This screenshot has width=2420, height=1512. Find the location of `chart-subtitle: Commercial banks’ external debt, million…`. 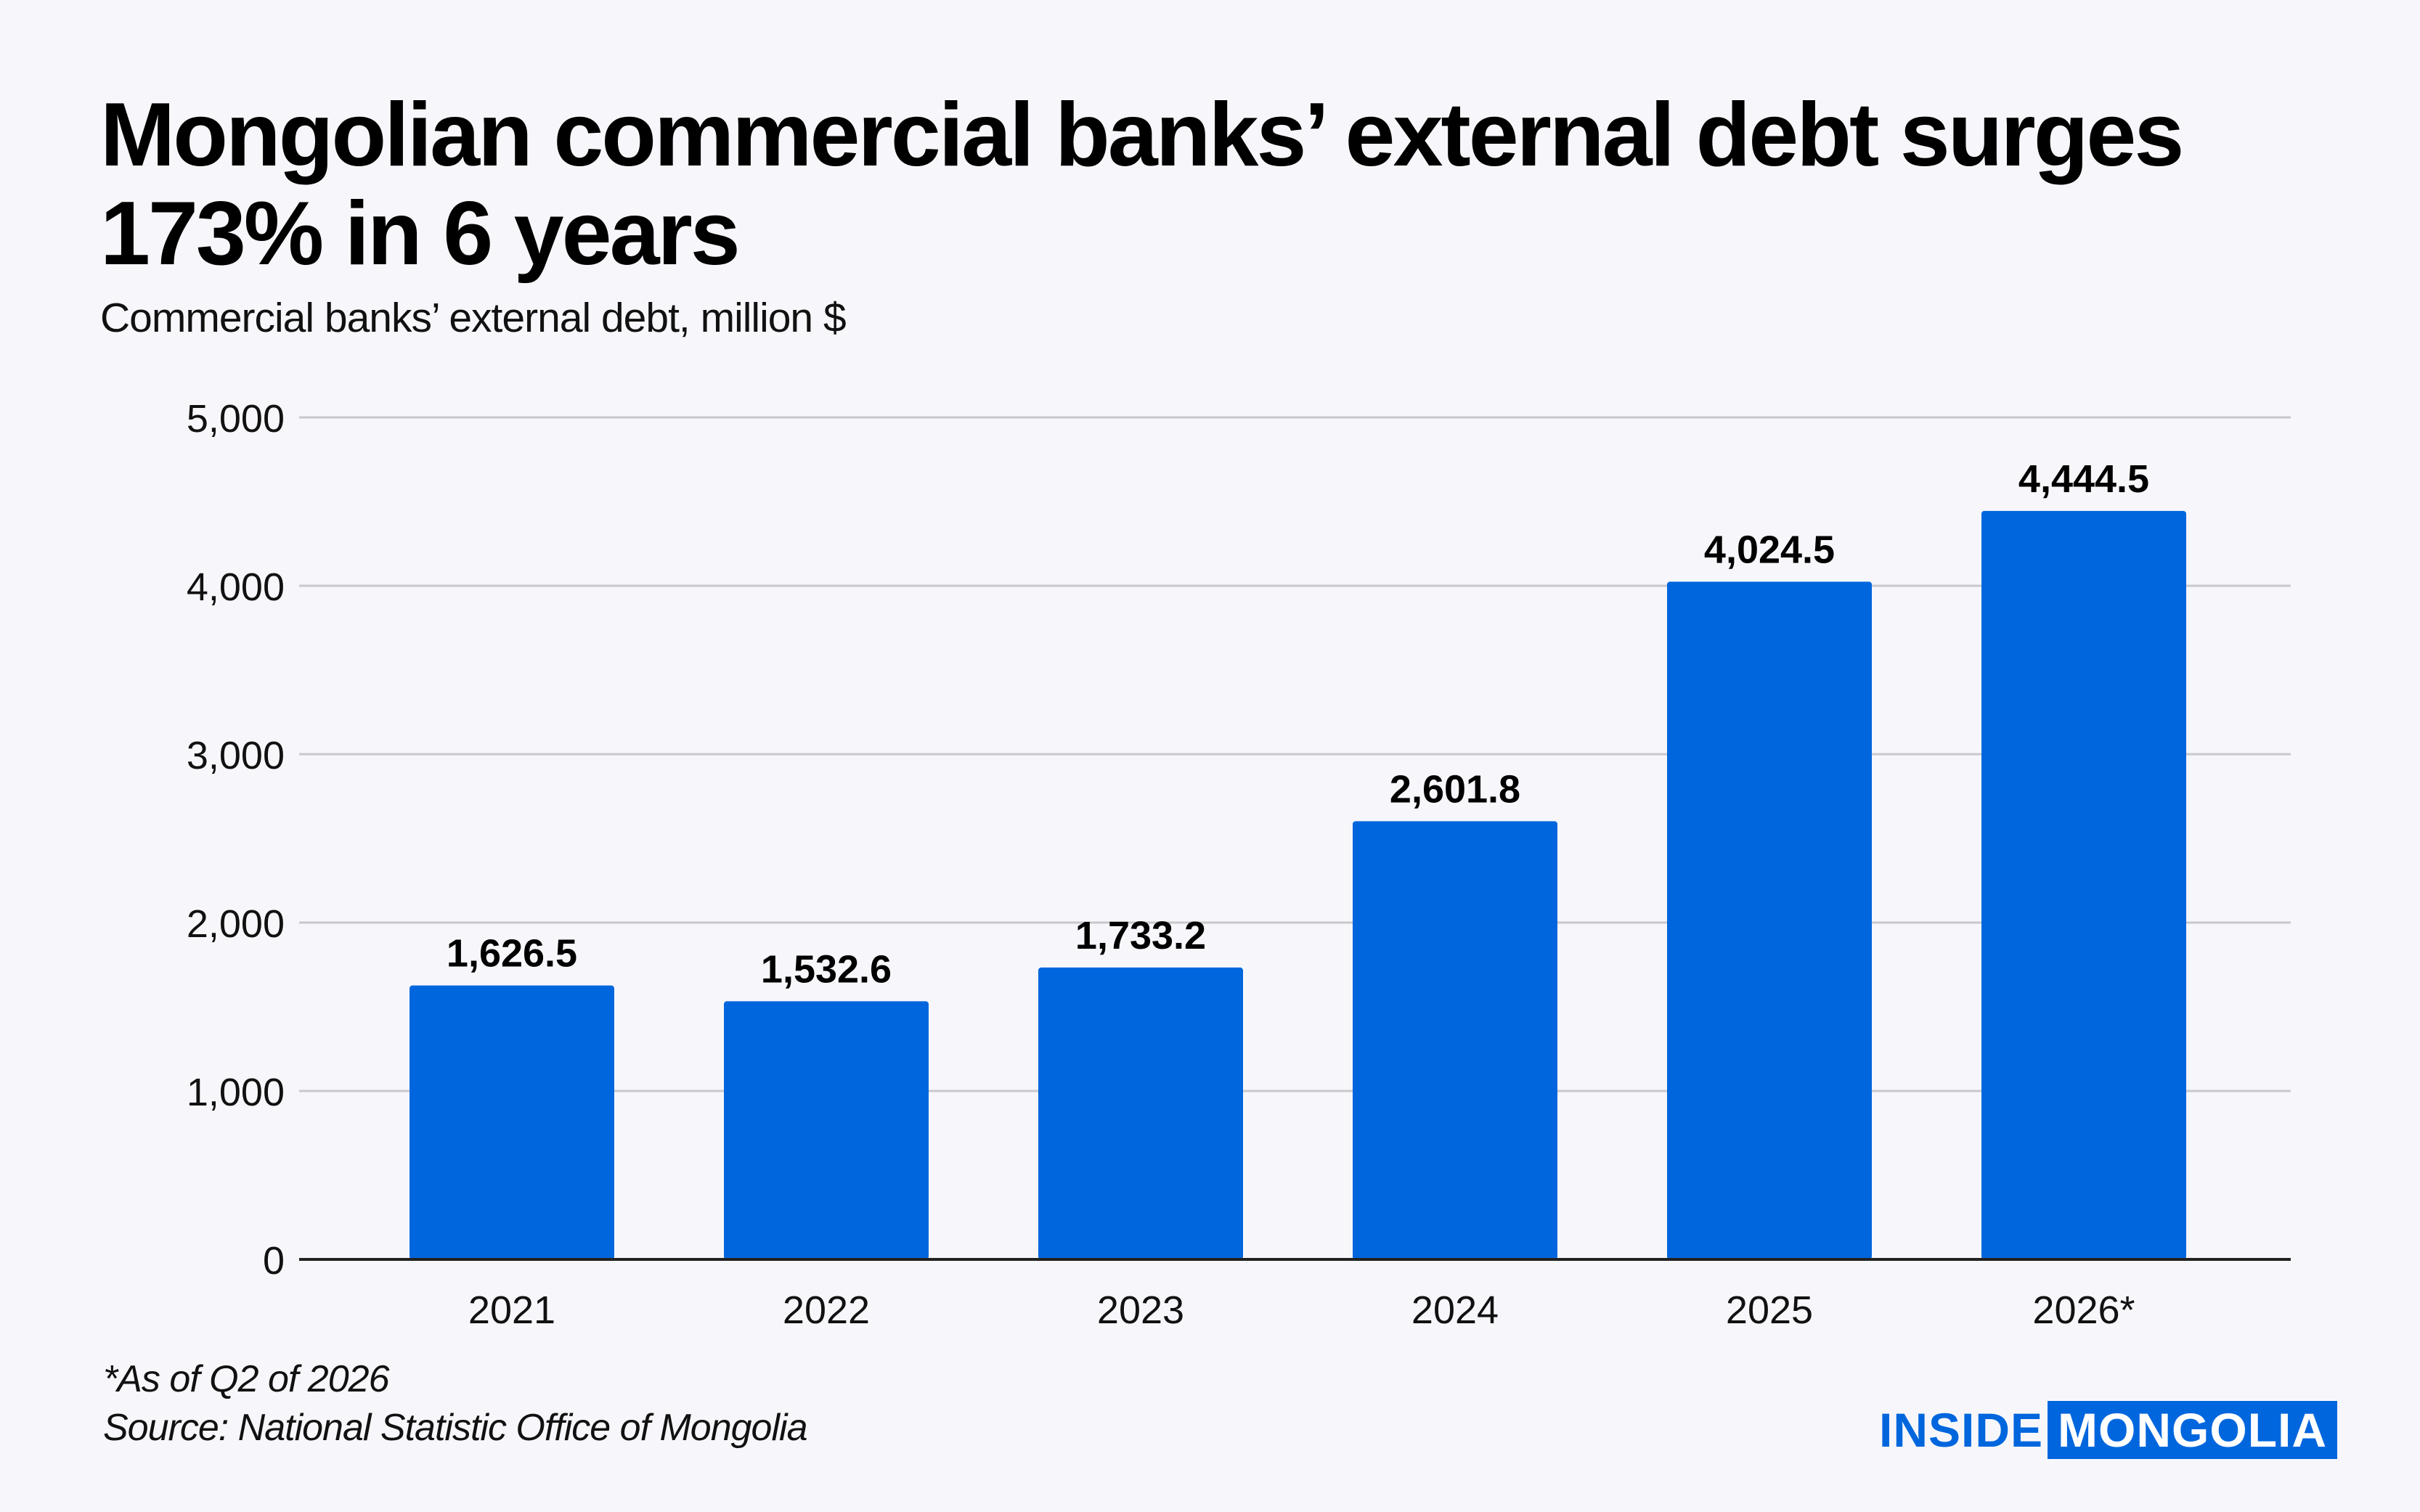

chart-subtitle: Commercial banks’ external debt, million… is located at coordinates (473, 318).